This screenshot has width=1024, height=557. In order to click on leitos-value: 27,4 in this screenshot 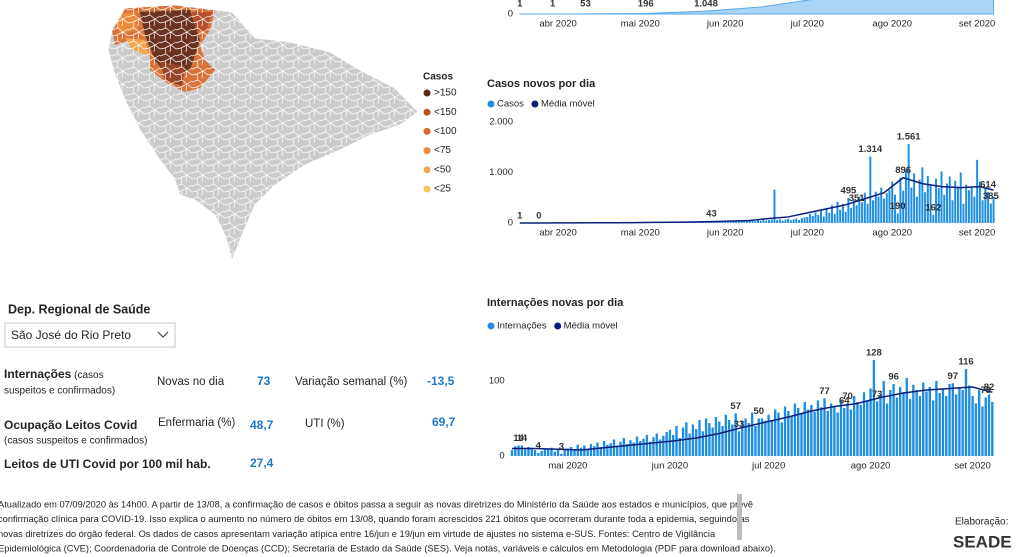, I will do `click(262, 463)`.